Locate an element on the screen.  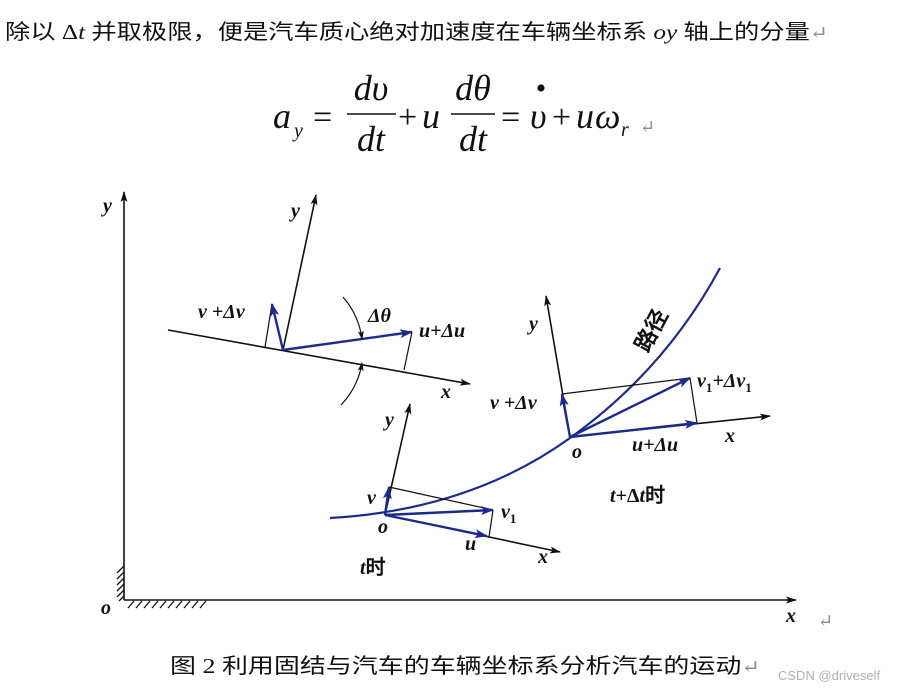
axis-name: oy is located at coordinates (665, 32).